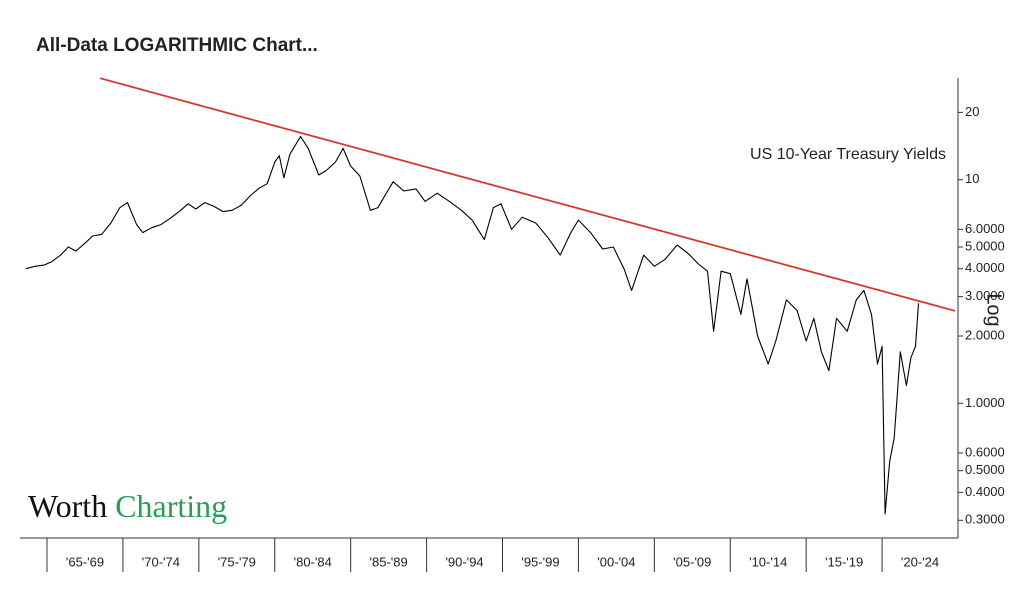  I want to click on y-tick-label: 2.0000, so click(985, 334).